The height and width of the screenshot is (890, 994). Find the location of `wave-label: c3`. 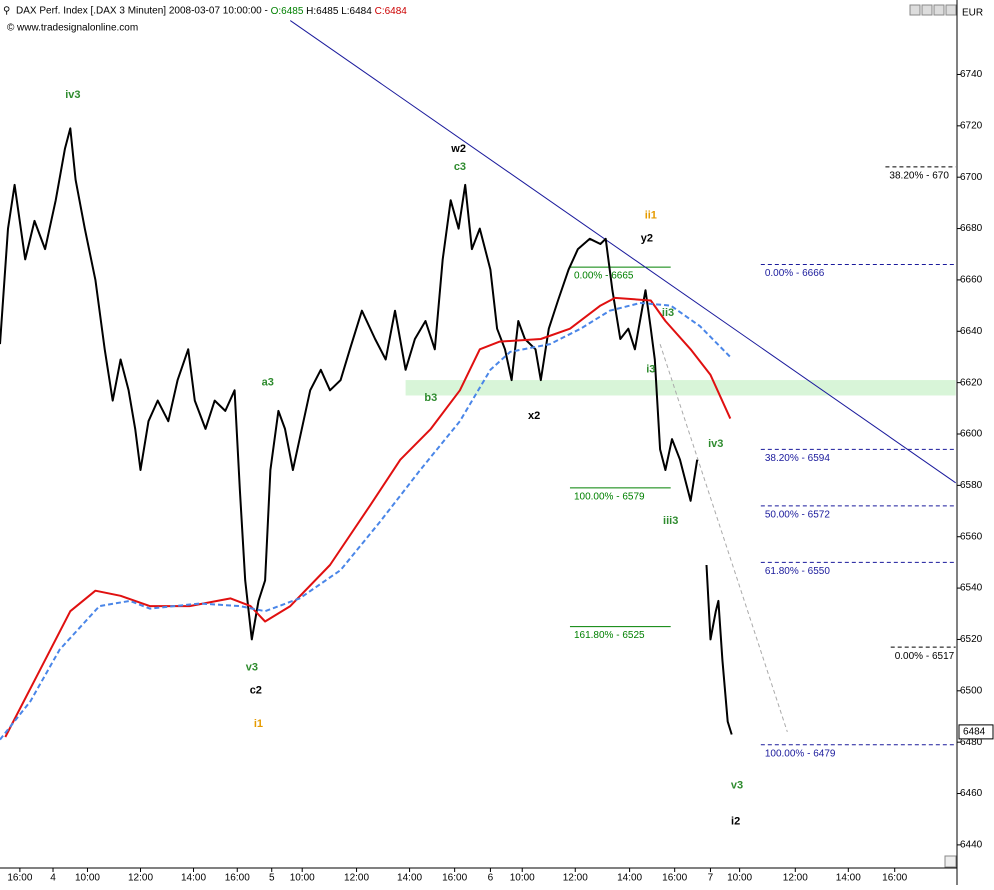

wave-label: c3 is located at coordinates (460, 167).